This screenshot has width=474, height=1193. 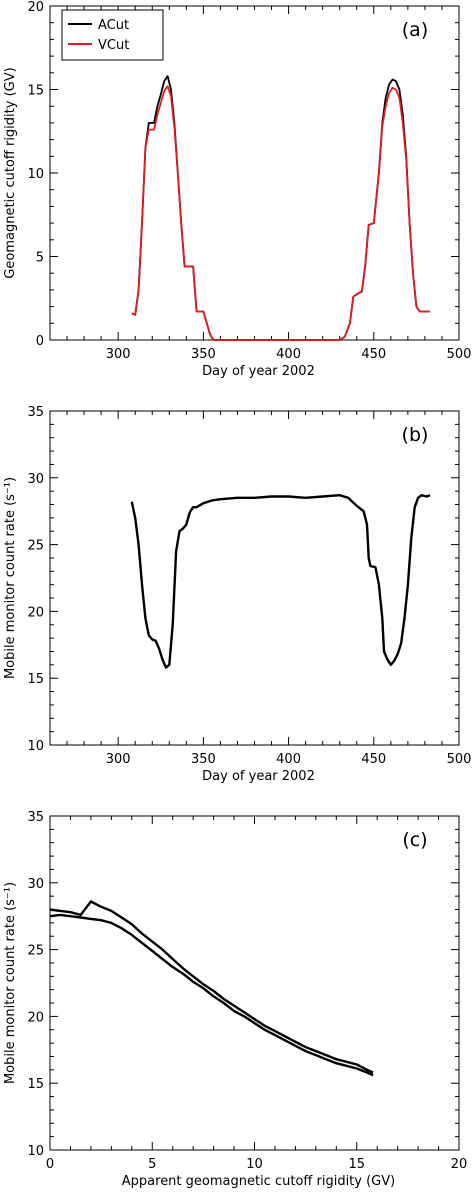 What do you see at coordinates (10, 172) in the screenshot?
I see `y-axis-label: Geomagnetic cutoff rigidity (GV)` at bounding box center [10, 172].